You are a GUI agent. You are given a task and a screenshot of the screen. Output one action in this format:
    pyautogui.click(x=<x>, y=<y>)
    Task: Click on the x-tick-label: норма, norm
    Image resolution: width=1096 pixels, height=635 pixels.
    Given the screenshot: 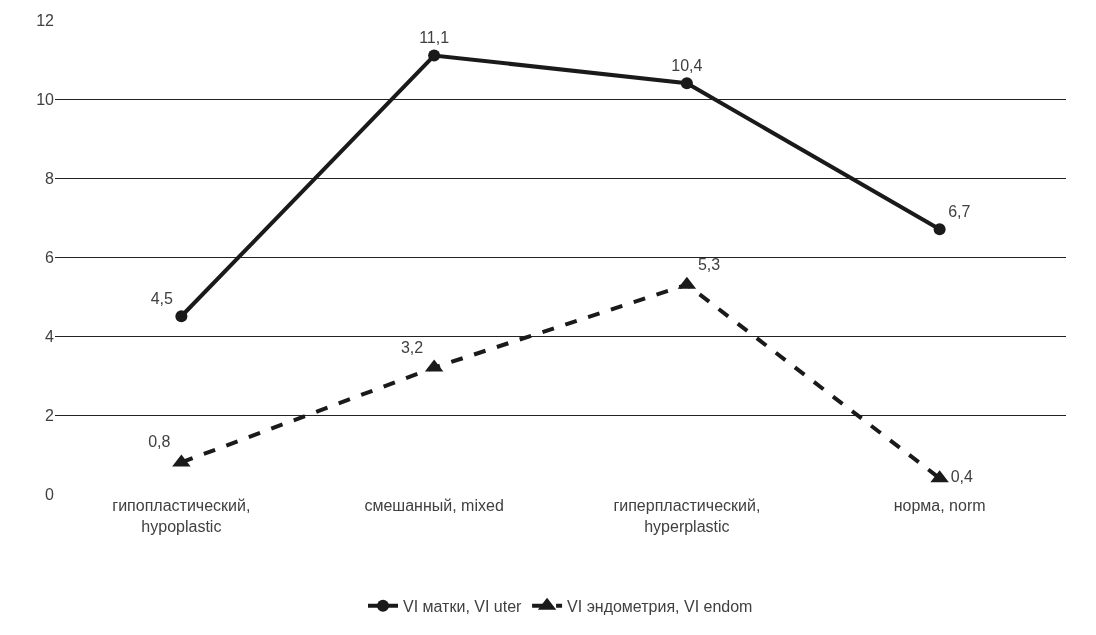 What is the action you would take?
    pyautogui.click(x=939, y=505)
    